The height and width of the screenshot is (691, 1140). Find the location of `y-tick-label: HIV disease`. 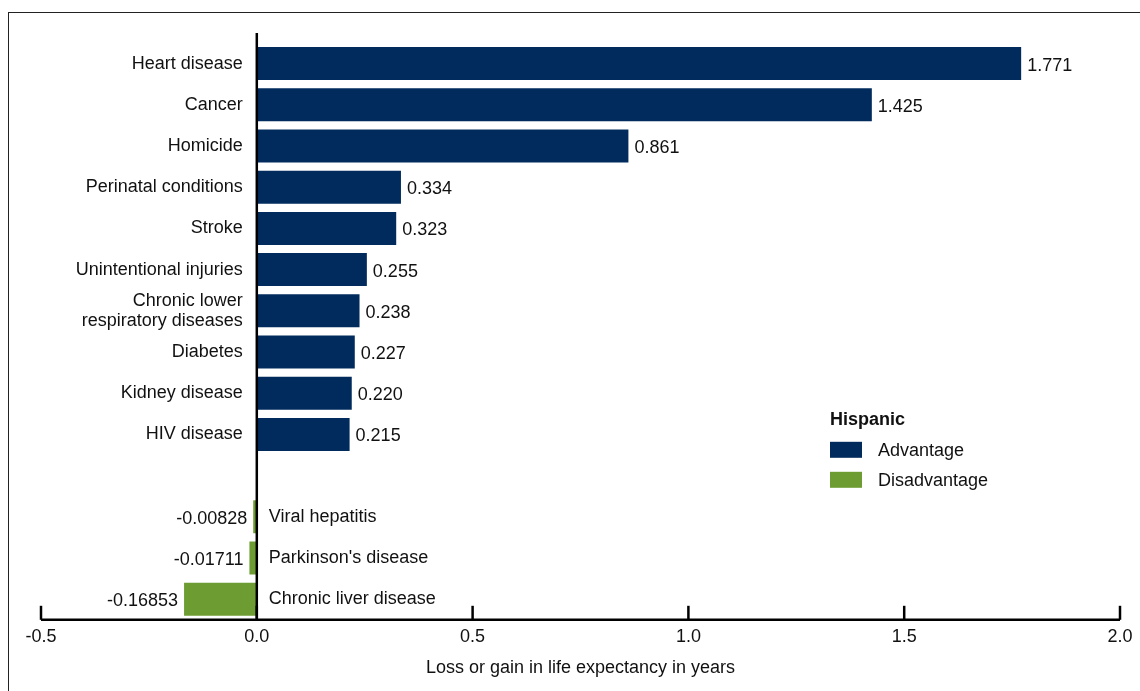

y-tick-label: HIV disease is located at coordinates (194, 433).